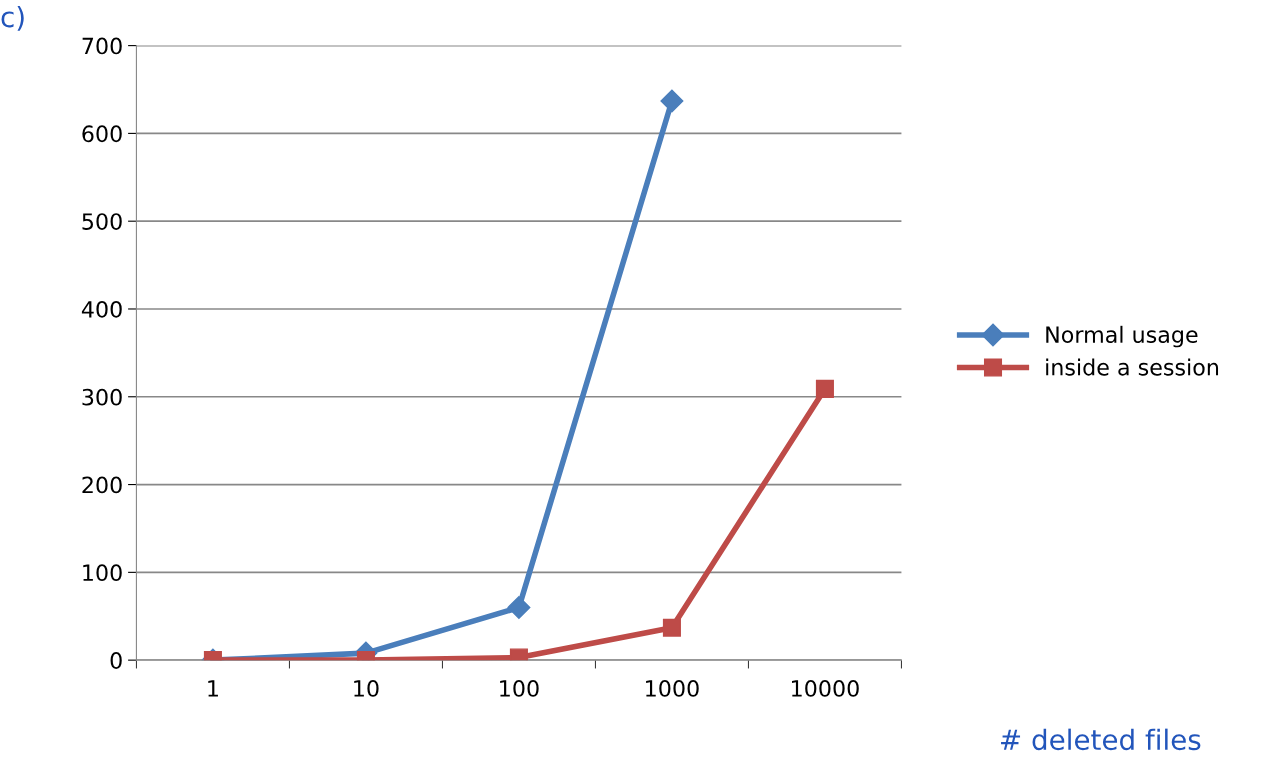  I want to click on x-tick-label: 1, so click(213, 688).